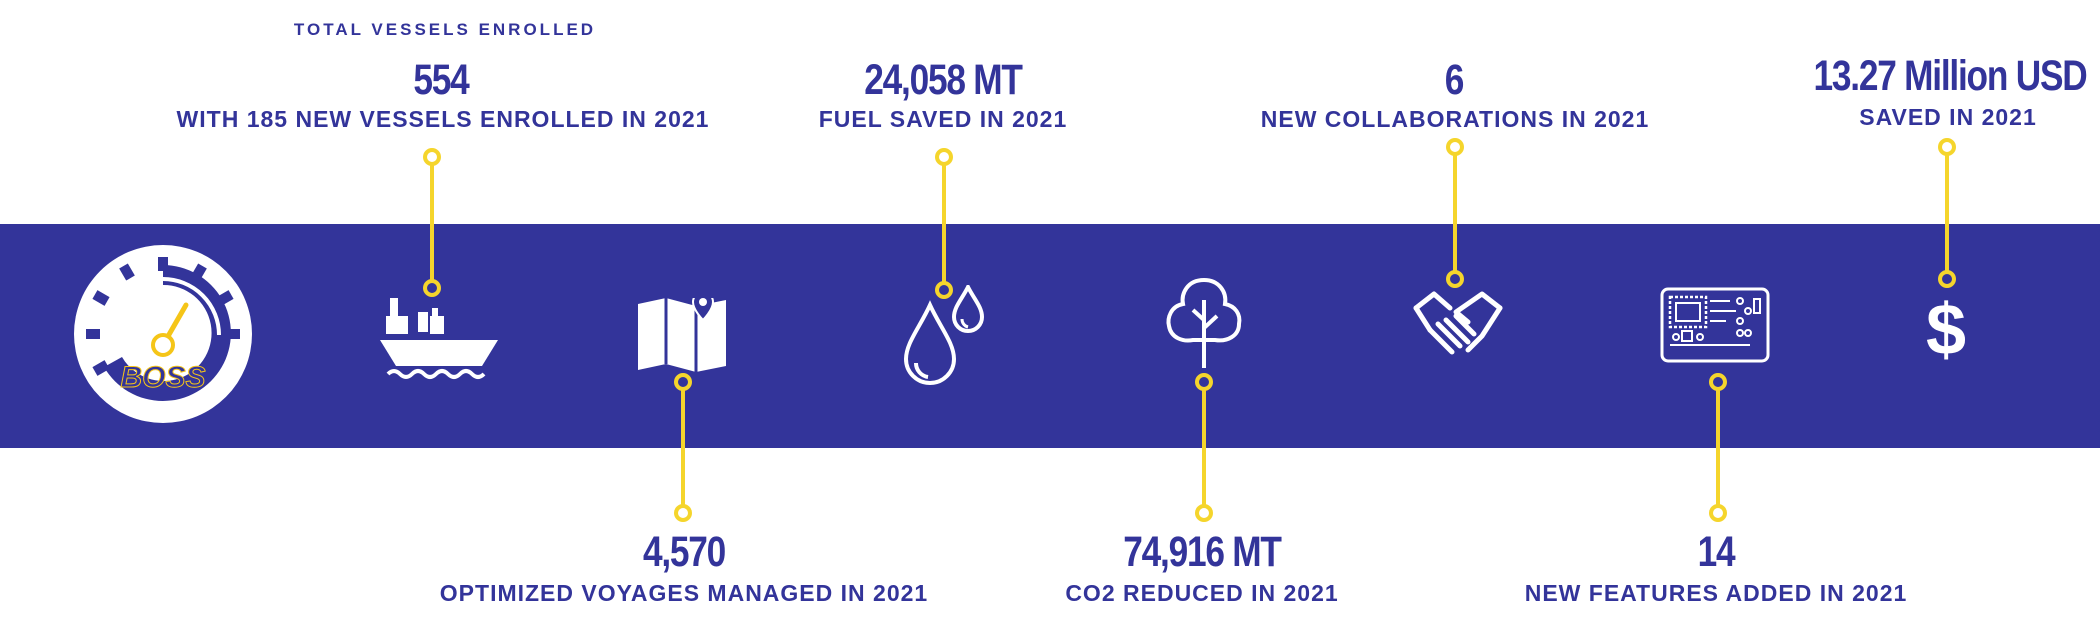 Image resolution: width=2100 pixels, height=628 pixels. I want to click on collaborations-label: NEW COLLABORATIONS IN 2021, so click(1455, 119).